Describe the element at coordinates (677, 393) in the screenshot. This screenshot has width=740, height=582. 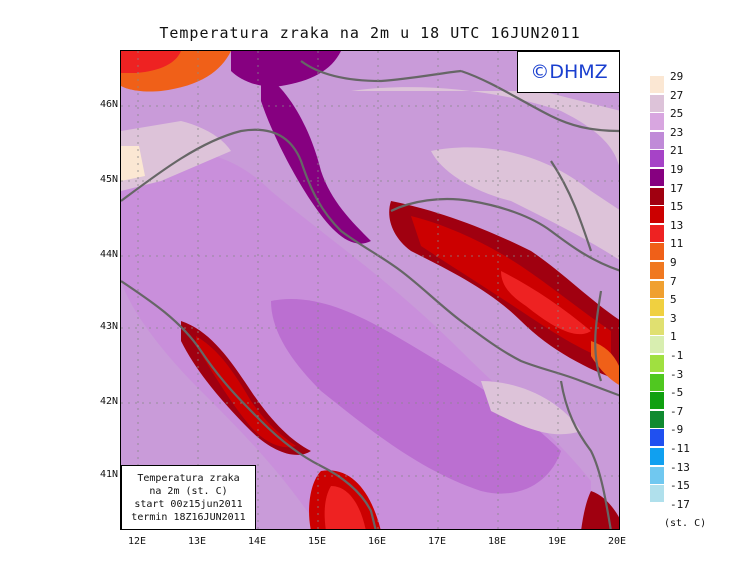
I see `legend-label: -5` at that location.